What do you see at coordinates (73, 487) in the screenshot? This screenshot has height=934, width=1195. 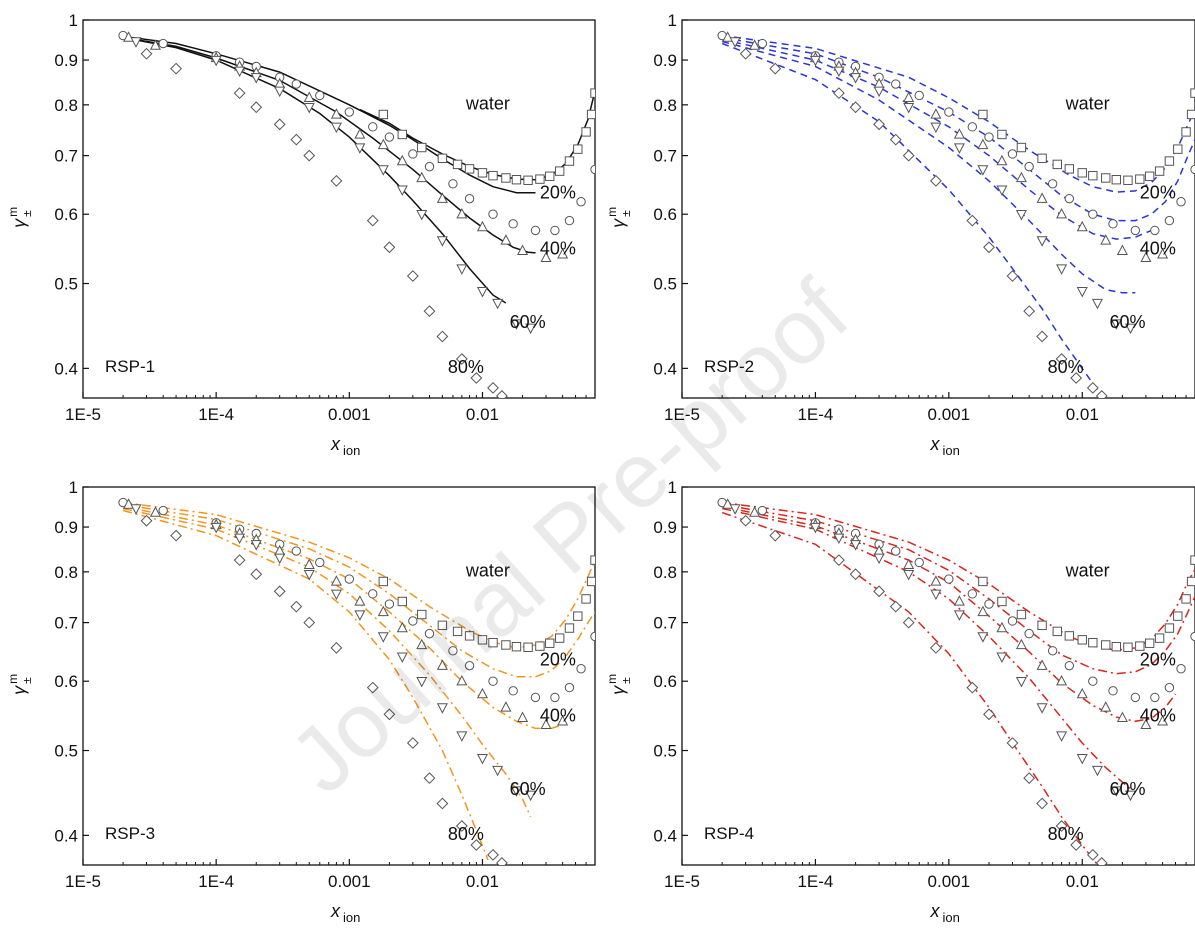 I see `y-tick-label: 1` at bounding box center [73, 487].